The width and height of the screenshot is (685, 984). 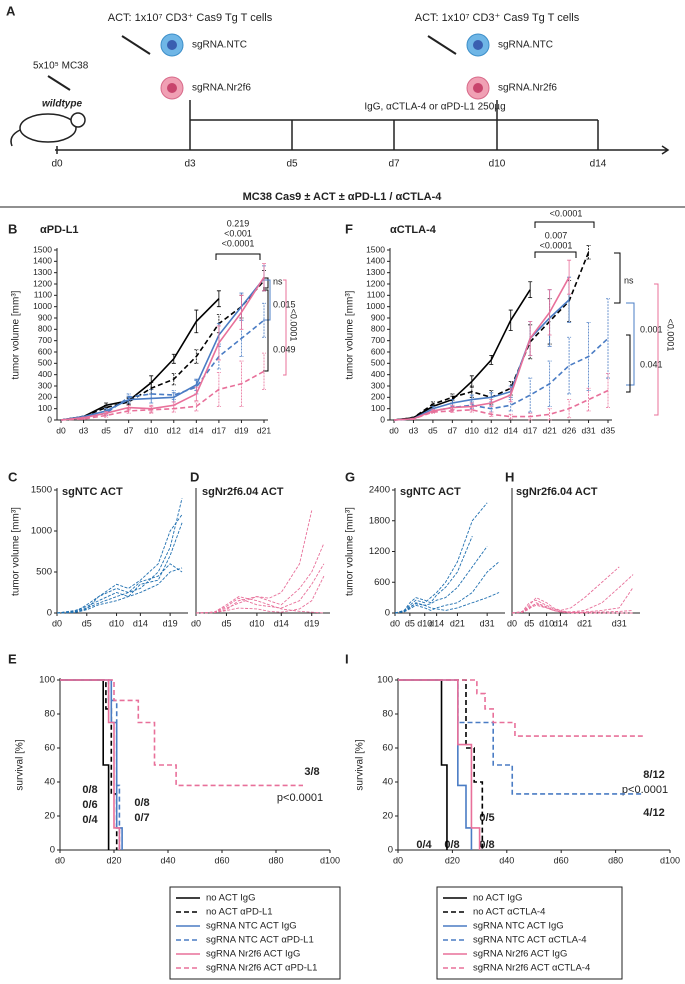 What do you see at coordinates (284, 304) in the screenshot?
I see `annotation: 0.015` at bounding box center [284, 304].